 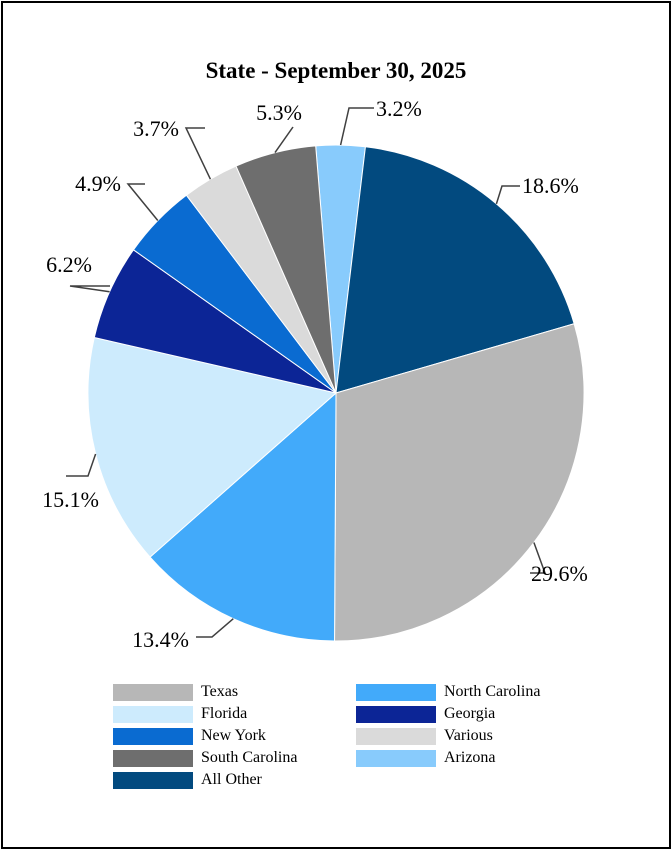 What do you see at coordinates (212, 447) in the screenshot?
I see `pie-slice-florida` at bounding box center [212, 447].